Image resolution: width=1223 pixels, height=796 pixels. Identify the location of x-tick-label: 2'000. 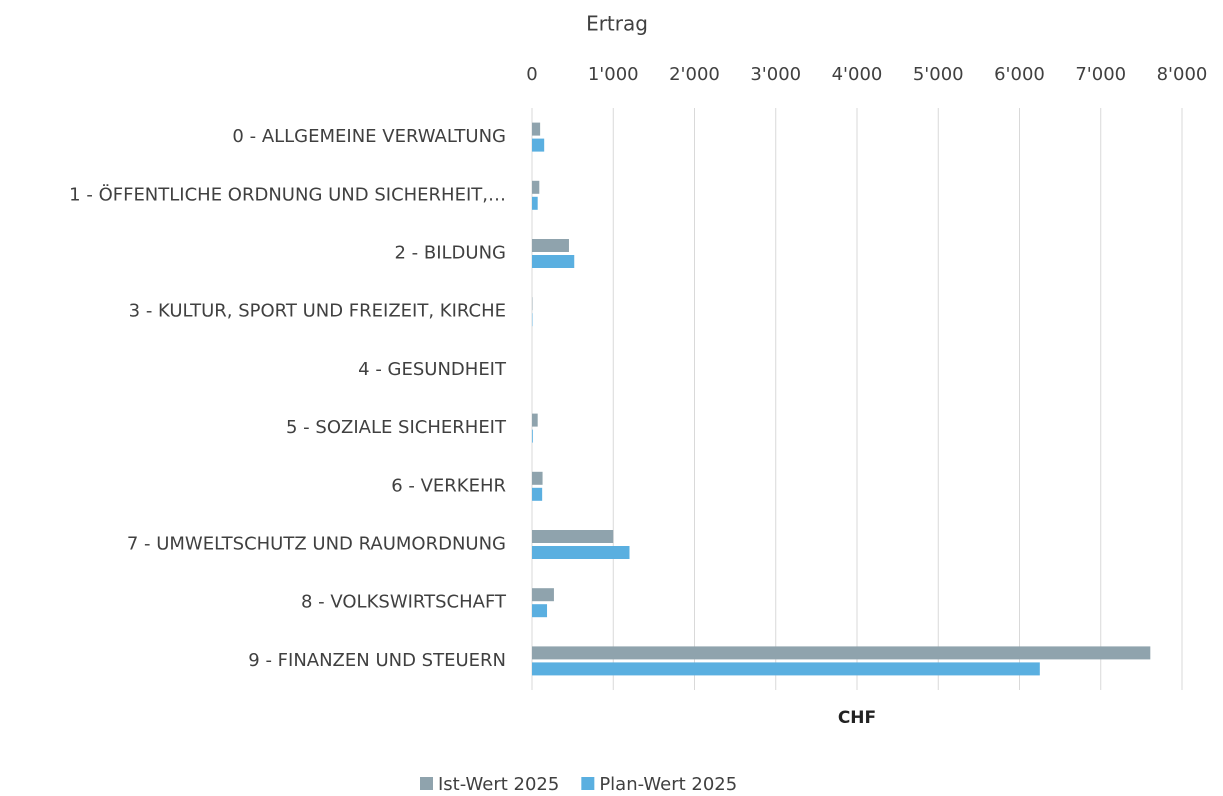
(694, 74).